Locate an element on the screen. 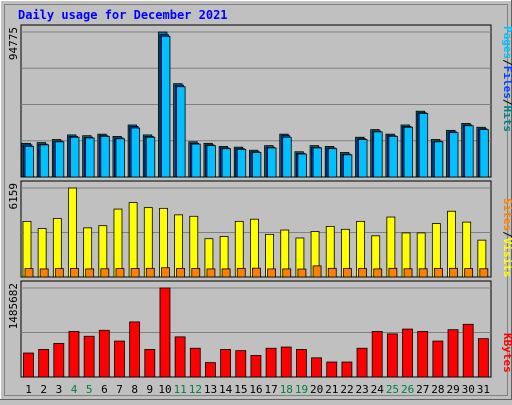  x-tick-label-day-14: 14 is located at coordinates (226, 389).